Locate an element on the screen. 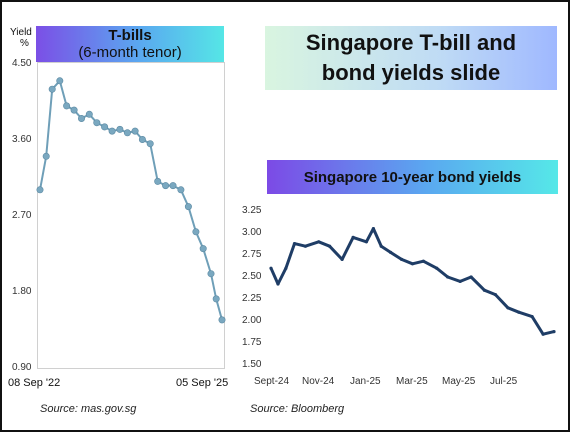 The width and height of the screenshot is (570, 432). tbill-ytick: 2.70 is located at coordinates (22, 215).